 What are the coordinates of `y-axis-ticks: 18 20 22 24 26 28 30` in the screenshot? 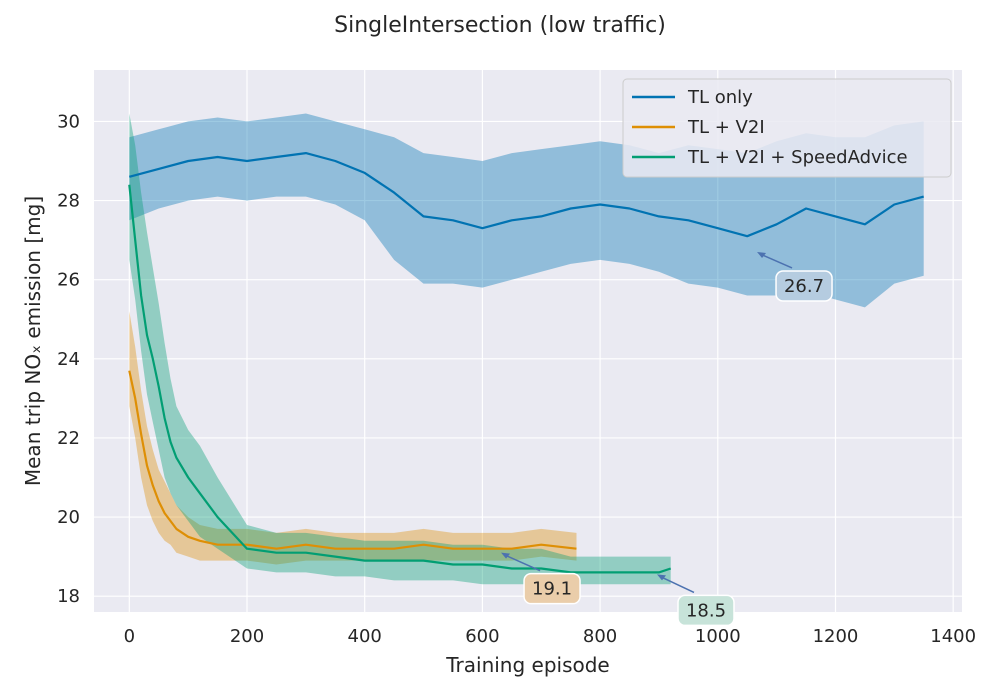 It's located at (68, 359).